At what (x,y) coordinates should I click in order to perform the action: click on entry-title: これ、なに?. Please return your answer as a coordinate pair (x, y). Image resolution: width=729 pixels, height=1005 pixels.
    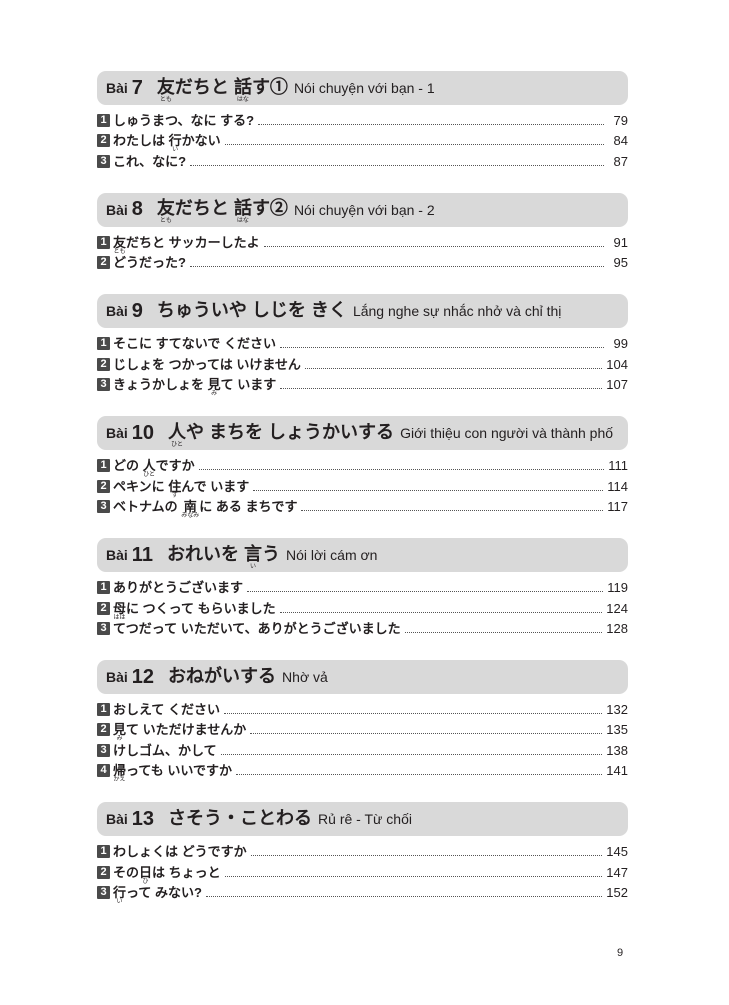
    Looking at the image, I should click on (149, 161).